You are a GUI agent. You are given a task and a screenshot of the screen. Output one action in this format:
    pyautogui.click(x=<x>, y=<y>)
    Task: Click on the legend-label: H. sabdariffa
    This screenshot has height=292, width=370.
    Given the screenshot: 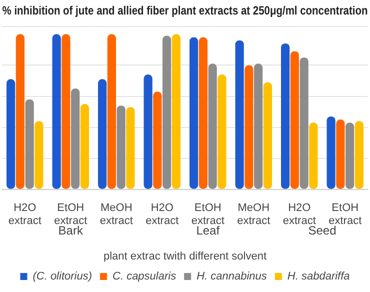 What is the action you would take?
    pyautogui.click(x=318, y=276)
    